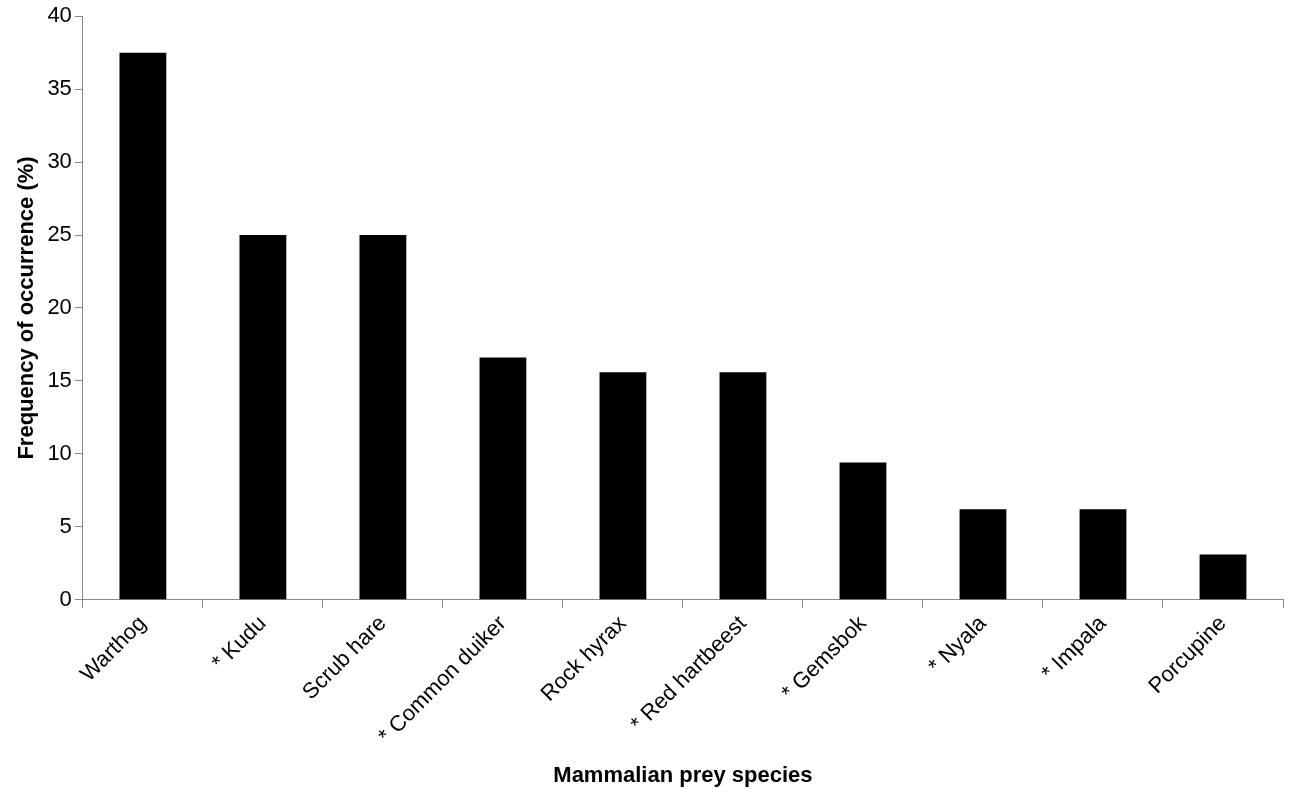  Describe the element at coordinates (59, 161) in the screenshot. I see `y-tick-label: 30` at that location.